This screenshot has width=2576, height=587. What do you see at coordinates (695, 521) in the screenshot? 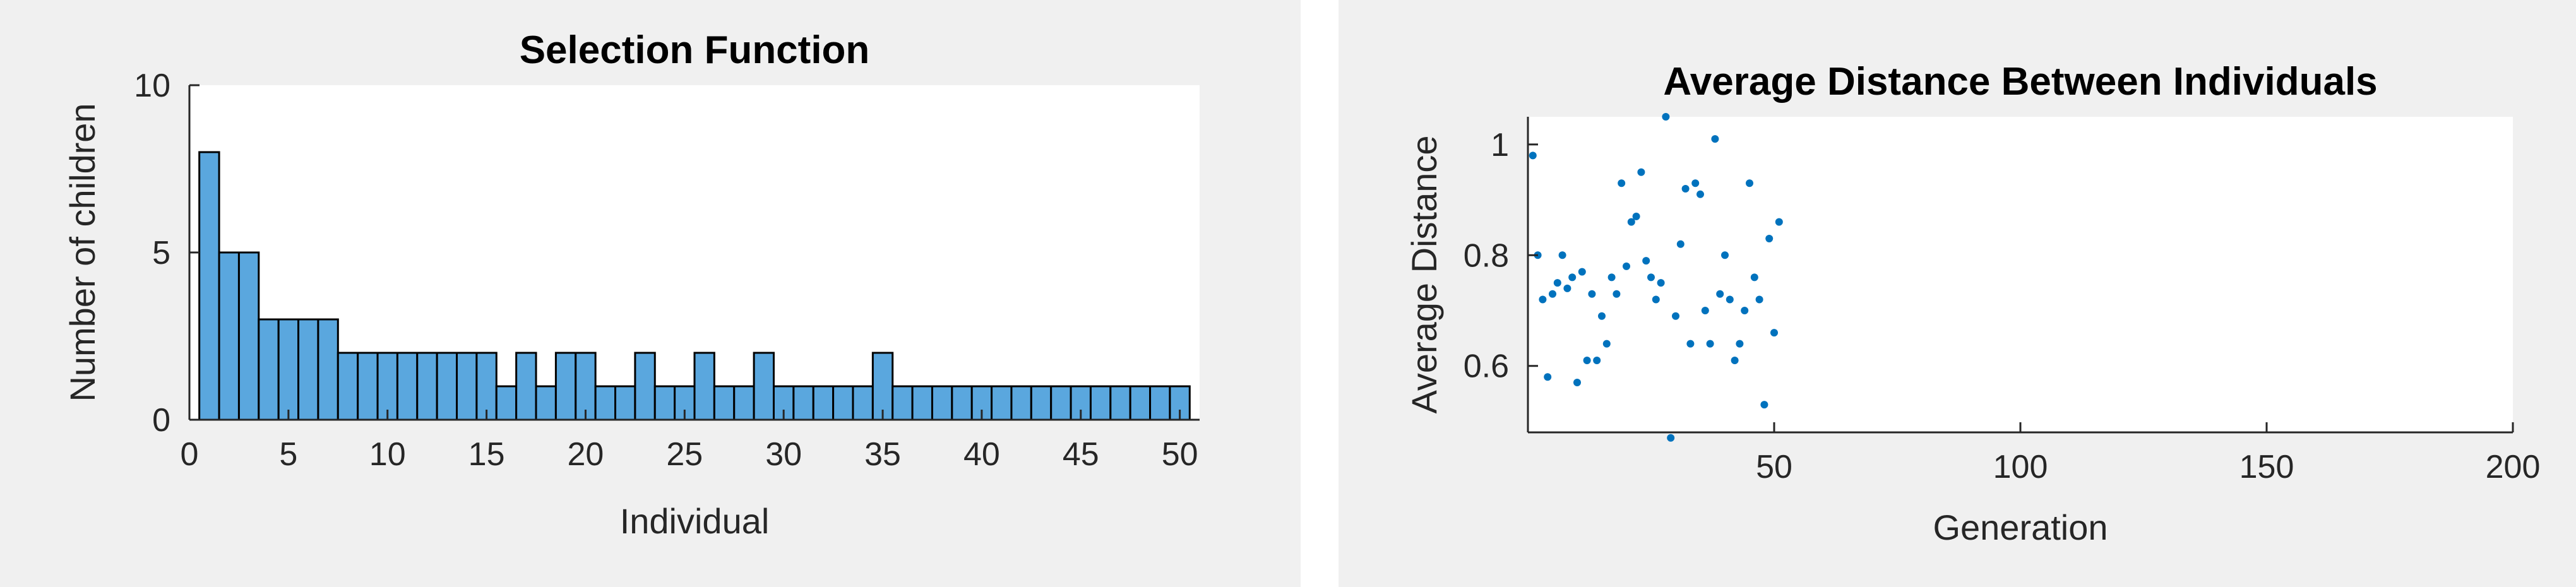
I see `x-axis-label: Individual` at bounding box center [695, 521].